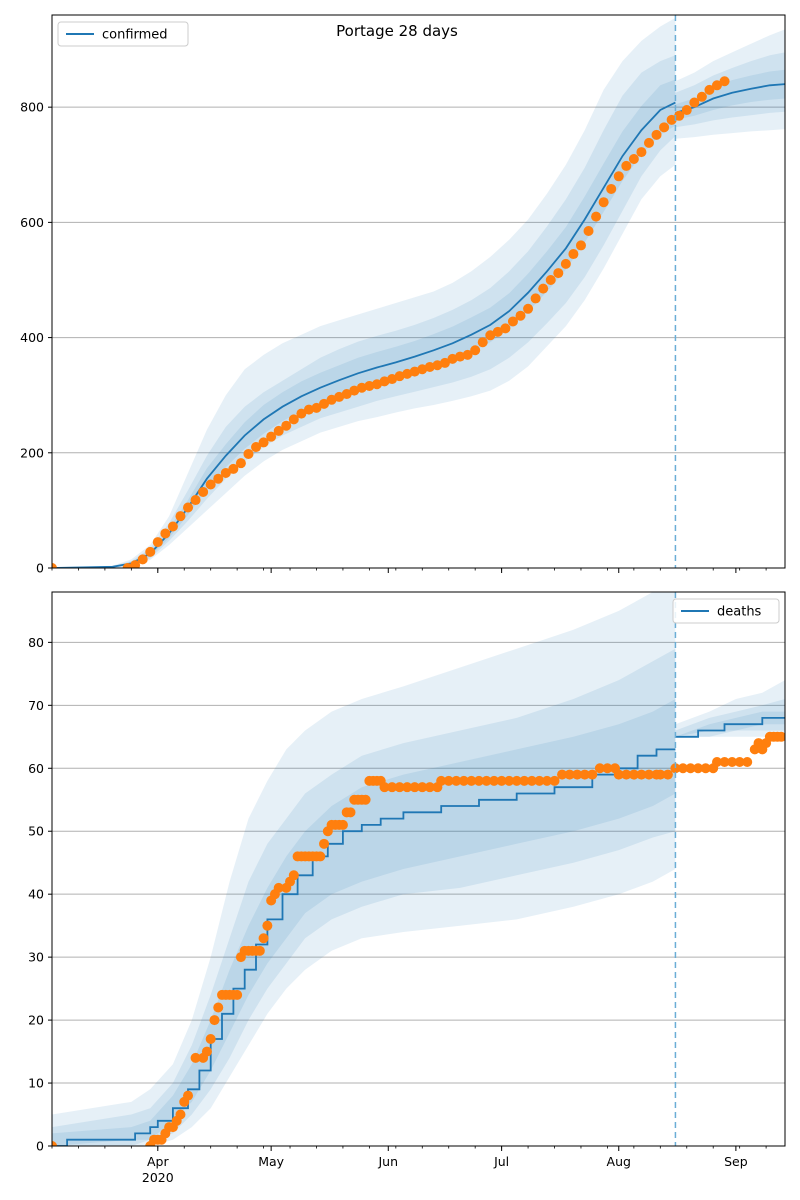 The height and width of the screenshot is (1200, 800). Describe the element at coordinates (36, 768) in the screenshot. I see `y-tick-label: 60` at that location.